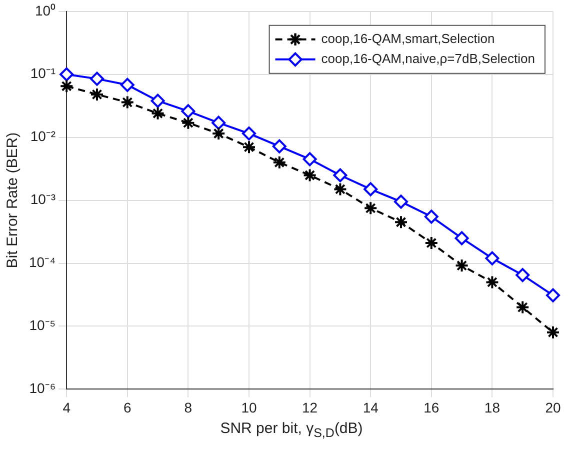  Describe the element at coordinates (492, 407) in the screenshot. I see `x-tick-label: 18` at that location.